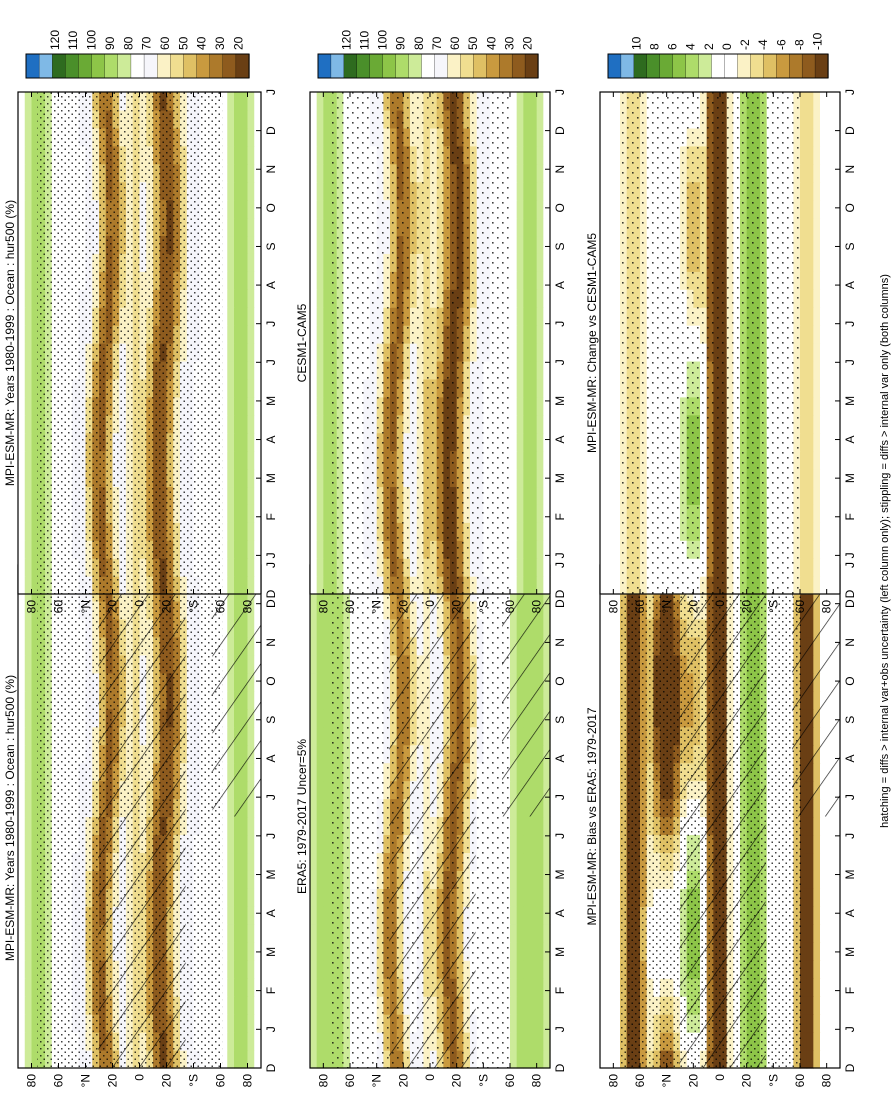 The height and width of the screenshot is (1102, 891). I want to click on lat-label: 80, so click(323, 607).